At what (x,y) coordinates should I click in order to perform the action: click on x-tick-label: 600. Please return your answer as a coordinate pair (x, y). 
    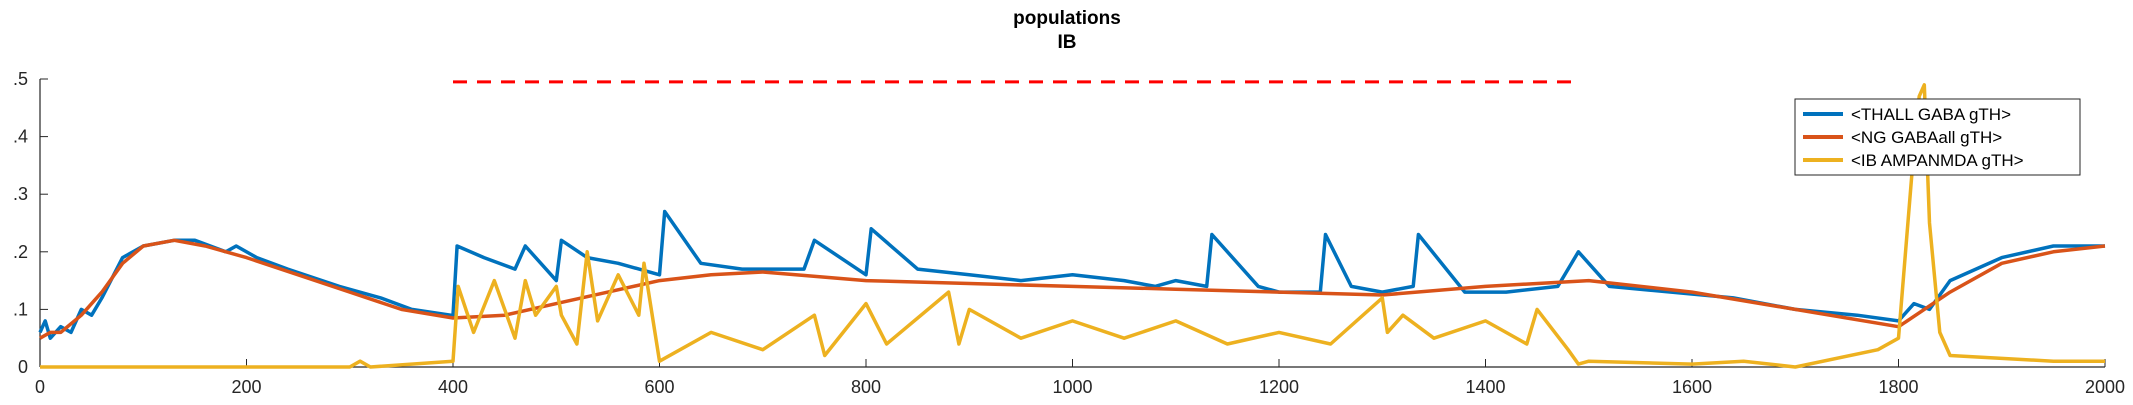
    Looking at the image, I should click on (659, 387).